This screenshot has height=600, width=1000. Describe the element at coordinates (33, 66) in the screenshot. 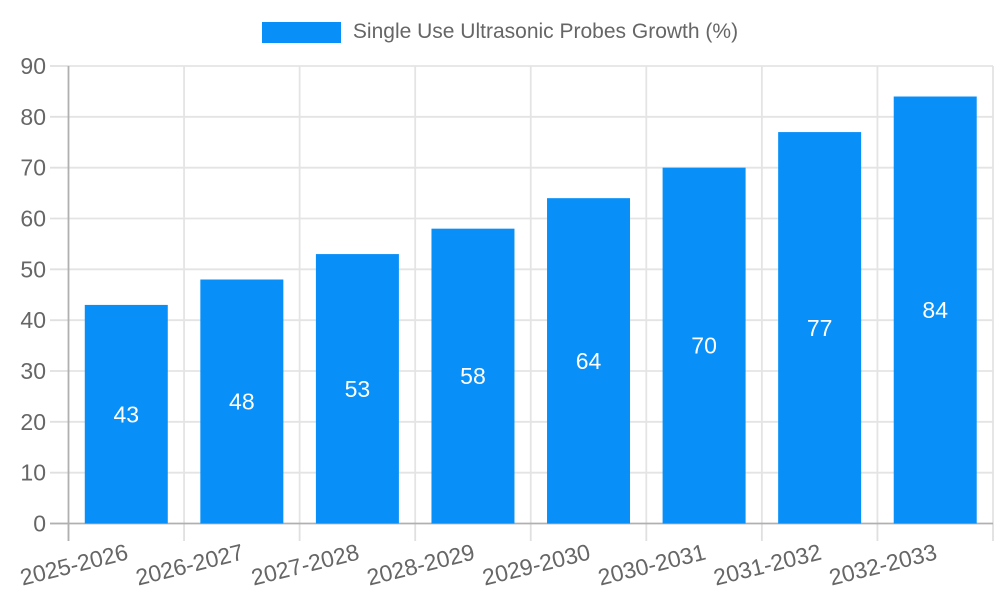

I see `y-tick-label: 90` at that location.